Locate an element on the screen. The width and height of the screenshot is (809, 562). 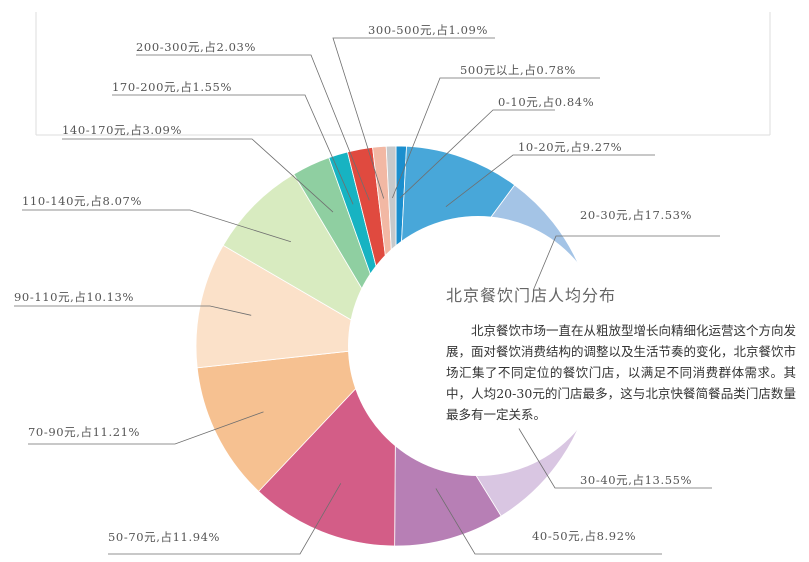
donut-hole is located at coordinates (478, 346).